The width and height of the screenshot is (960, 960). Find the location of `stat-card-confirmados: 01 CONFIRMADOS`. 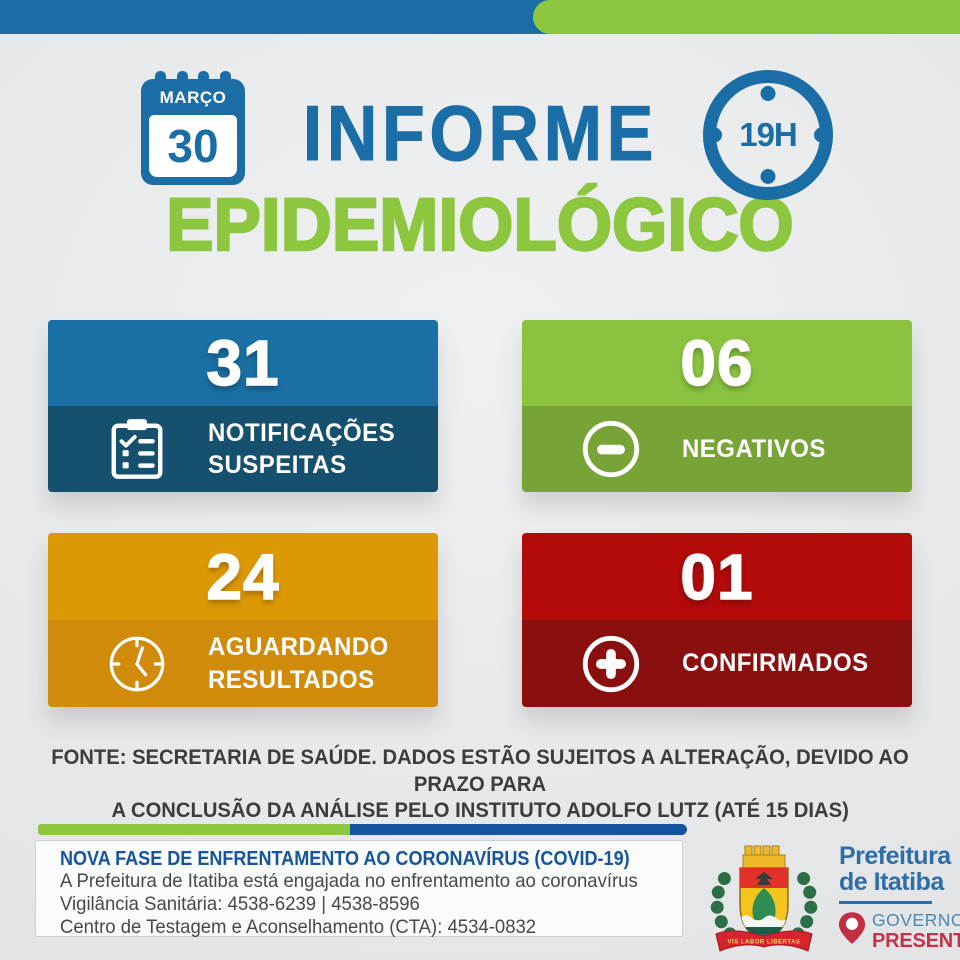

stat-card-confirmados: 01 CONFIRMADOS is located at coordinates (717, 620).